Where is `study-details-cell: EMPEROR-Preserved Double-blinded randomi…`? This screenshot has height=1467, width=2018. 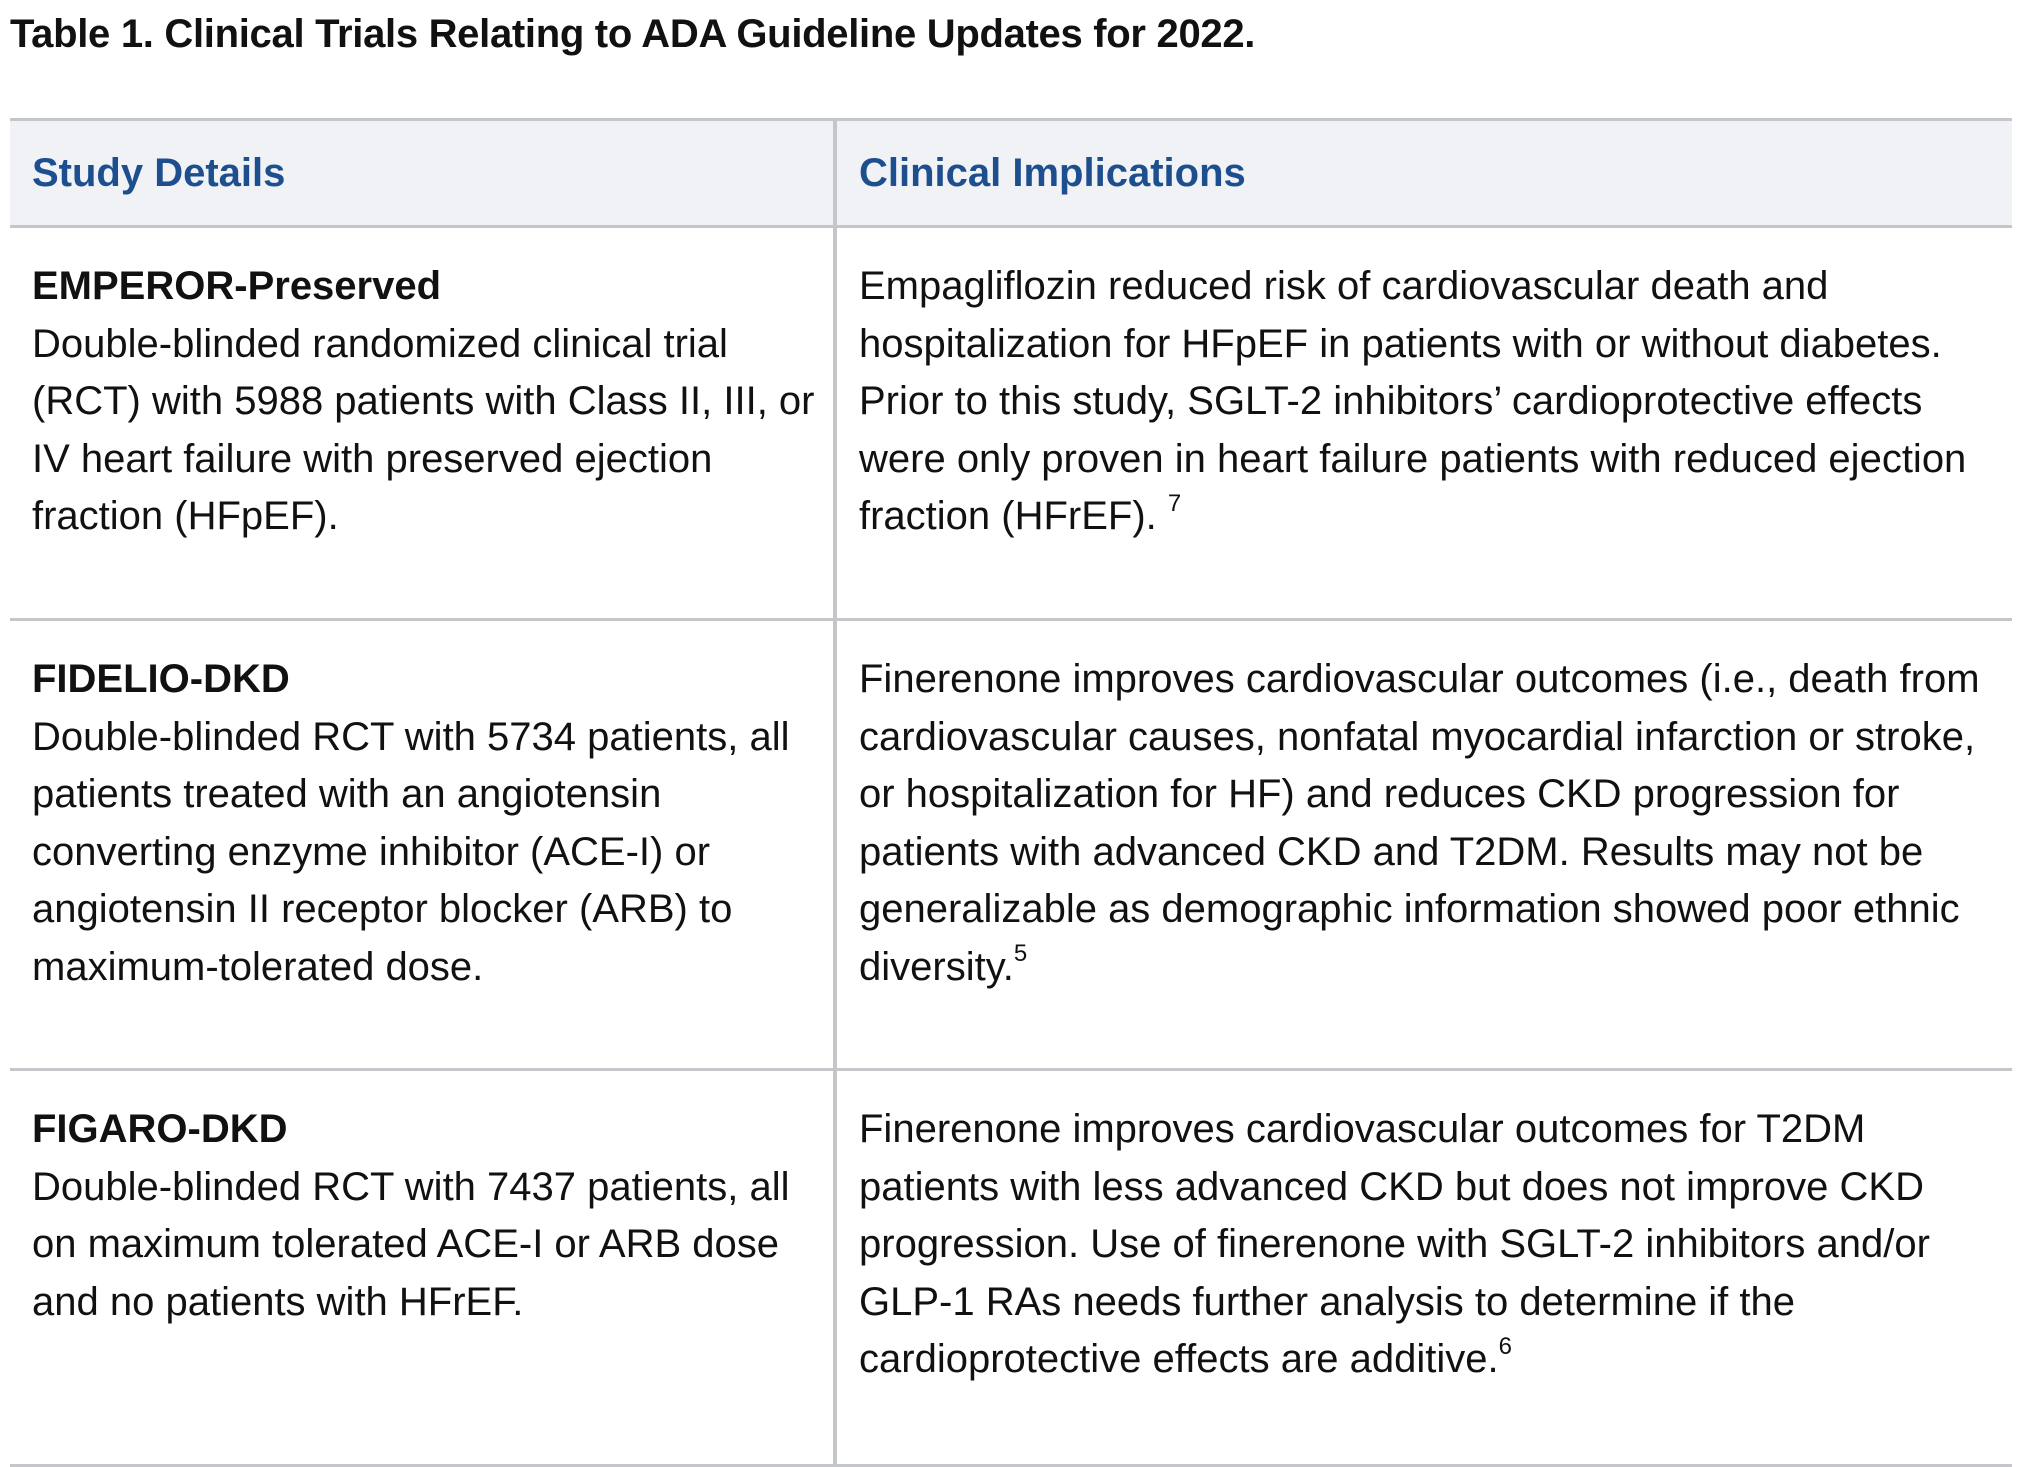
study-details-cell: EMPEROR-Preserved Double-blinded randomi… is located at coordinates (422, 423).